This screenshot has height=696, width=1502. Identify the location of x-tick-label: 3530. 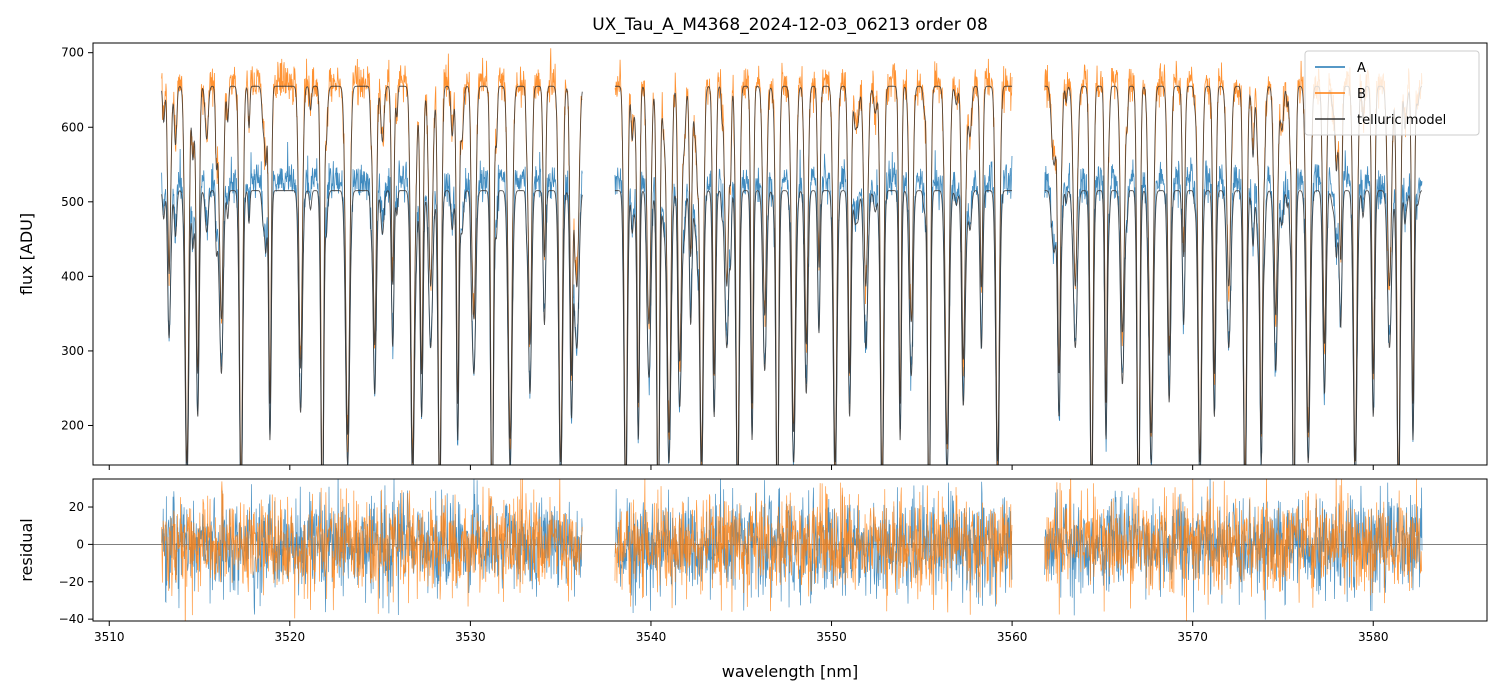
(470, 637).